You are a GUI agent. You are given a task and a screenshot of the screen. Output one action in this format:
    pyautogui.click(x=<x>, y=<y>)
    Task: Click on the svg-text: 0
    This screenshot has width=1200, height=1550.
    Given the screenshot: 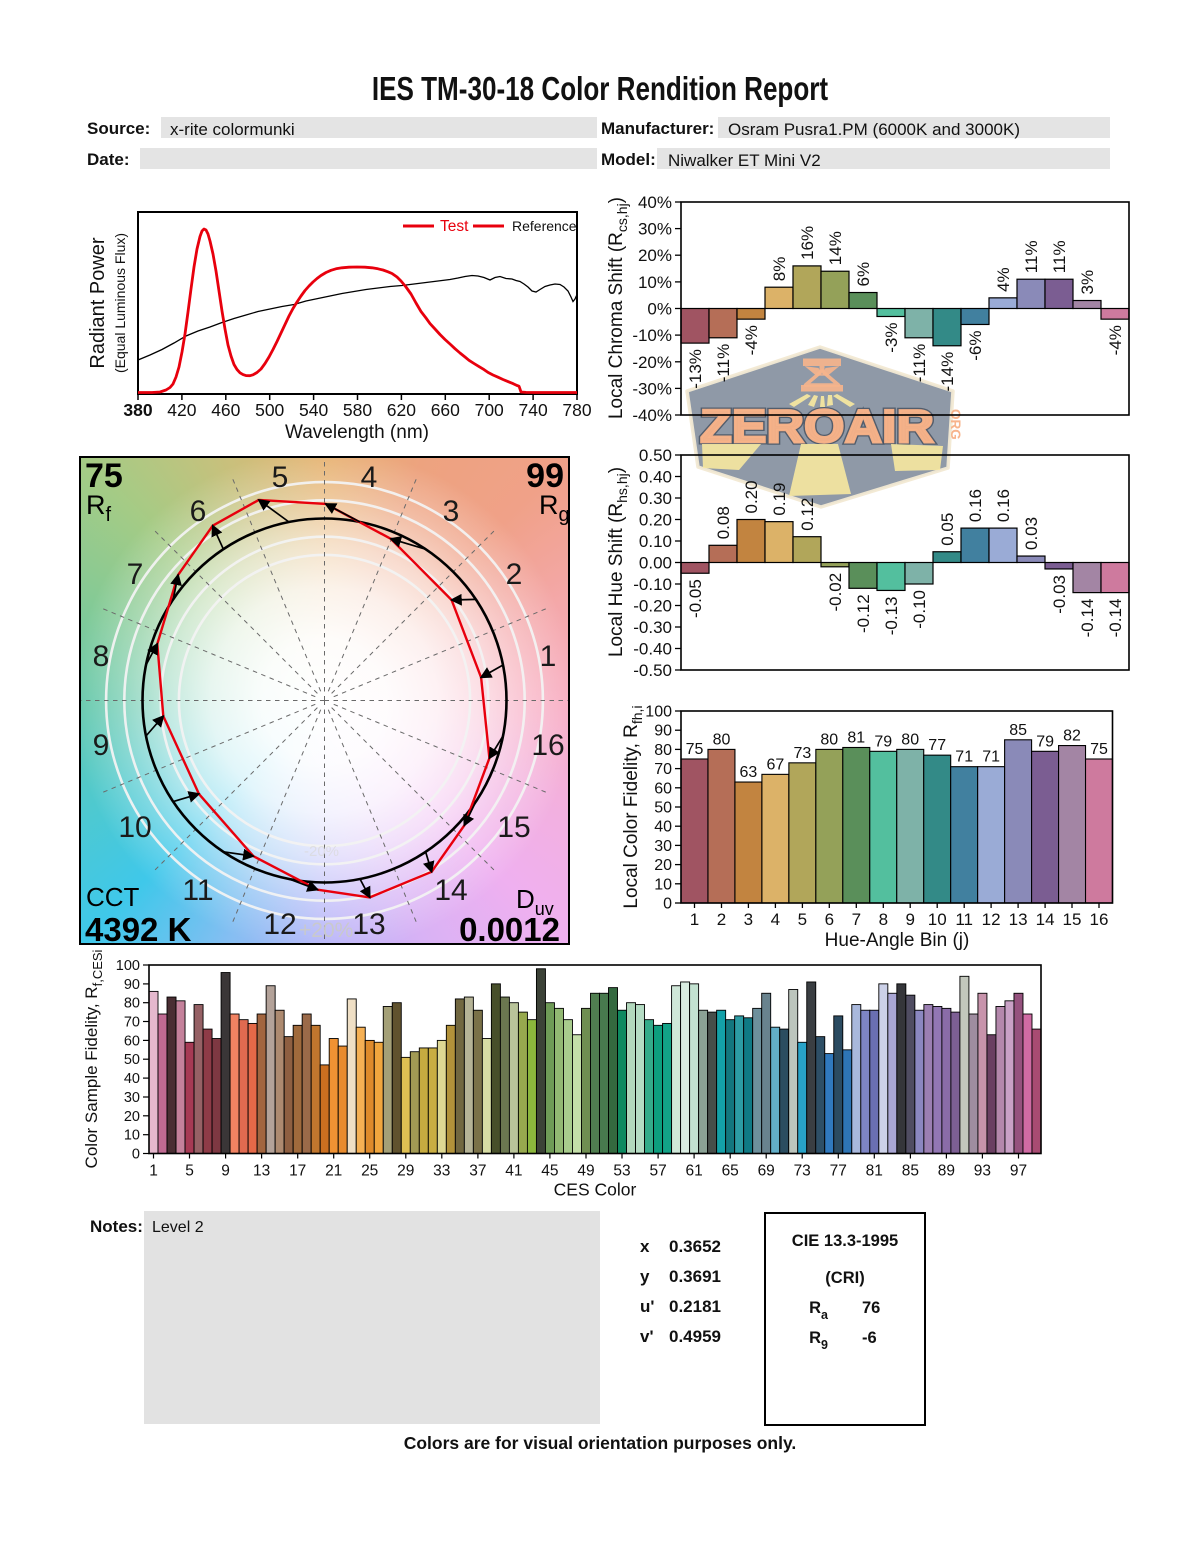 What is the action you would take?
    pyautogui.click(x=667, y=904)
    